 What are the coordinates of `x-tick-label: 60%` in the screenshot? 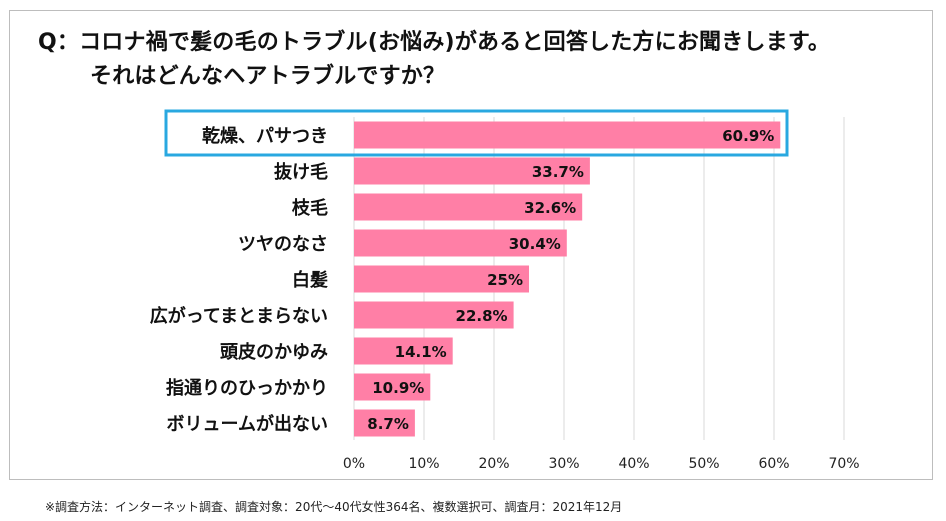 It's located at (773, 464).